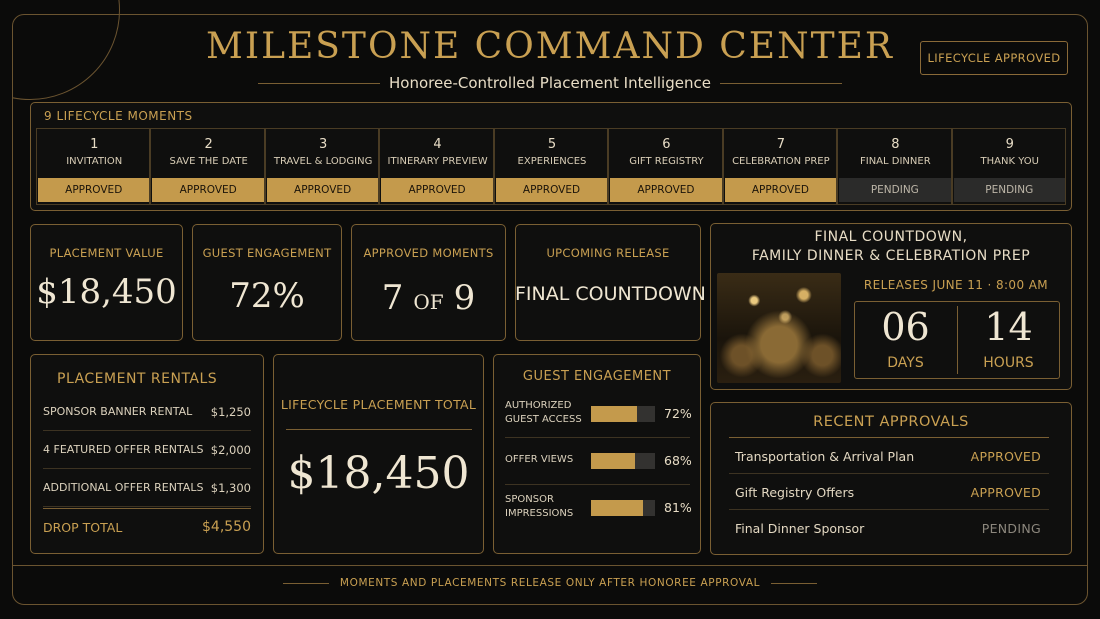 The image size is (1100, 619). What do you see at coordinates (94, 161) in the screenshot?
I see `moment-name: INVITATION` at bounding box center [94, 161].